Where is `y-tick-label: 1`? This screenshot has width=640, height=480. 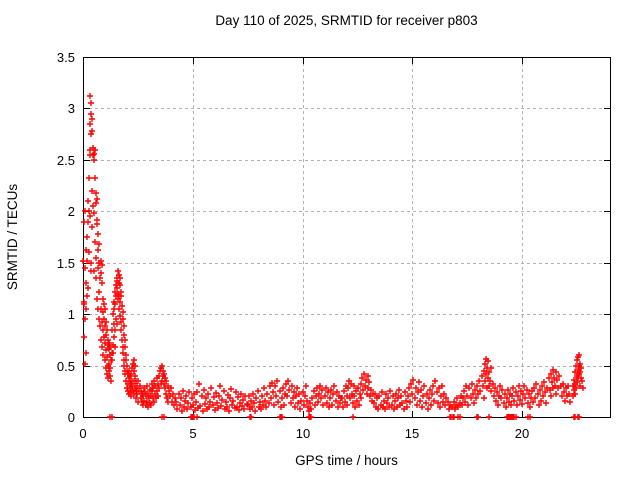
y-tick-label: 1 is located at coordinates (71, 314).